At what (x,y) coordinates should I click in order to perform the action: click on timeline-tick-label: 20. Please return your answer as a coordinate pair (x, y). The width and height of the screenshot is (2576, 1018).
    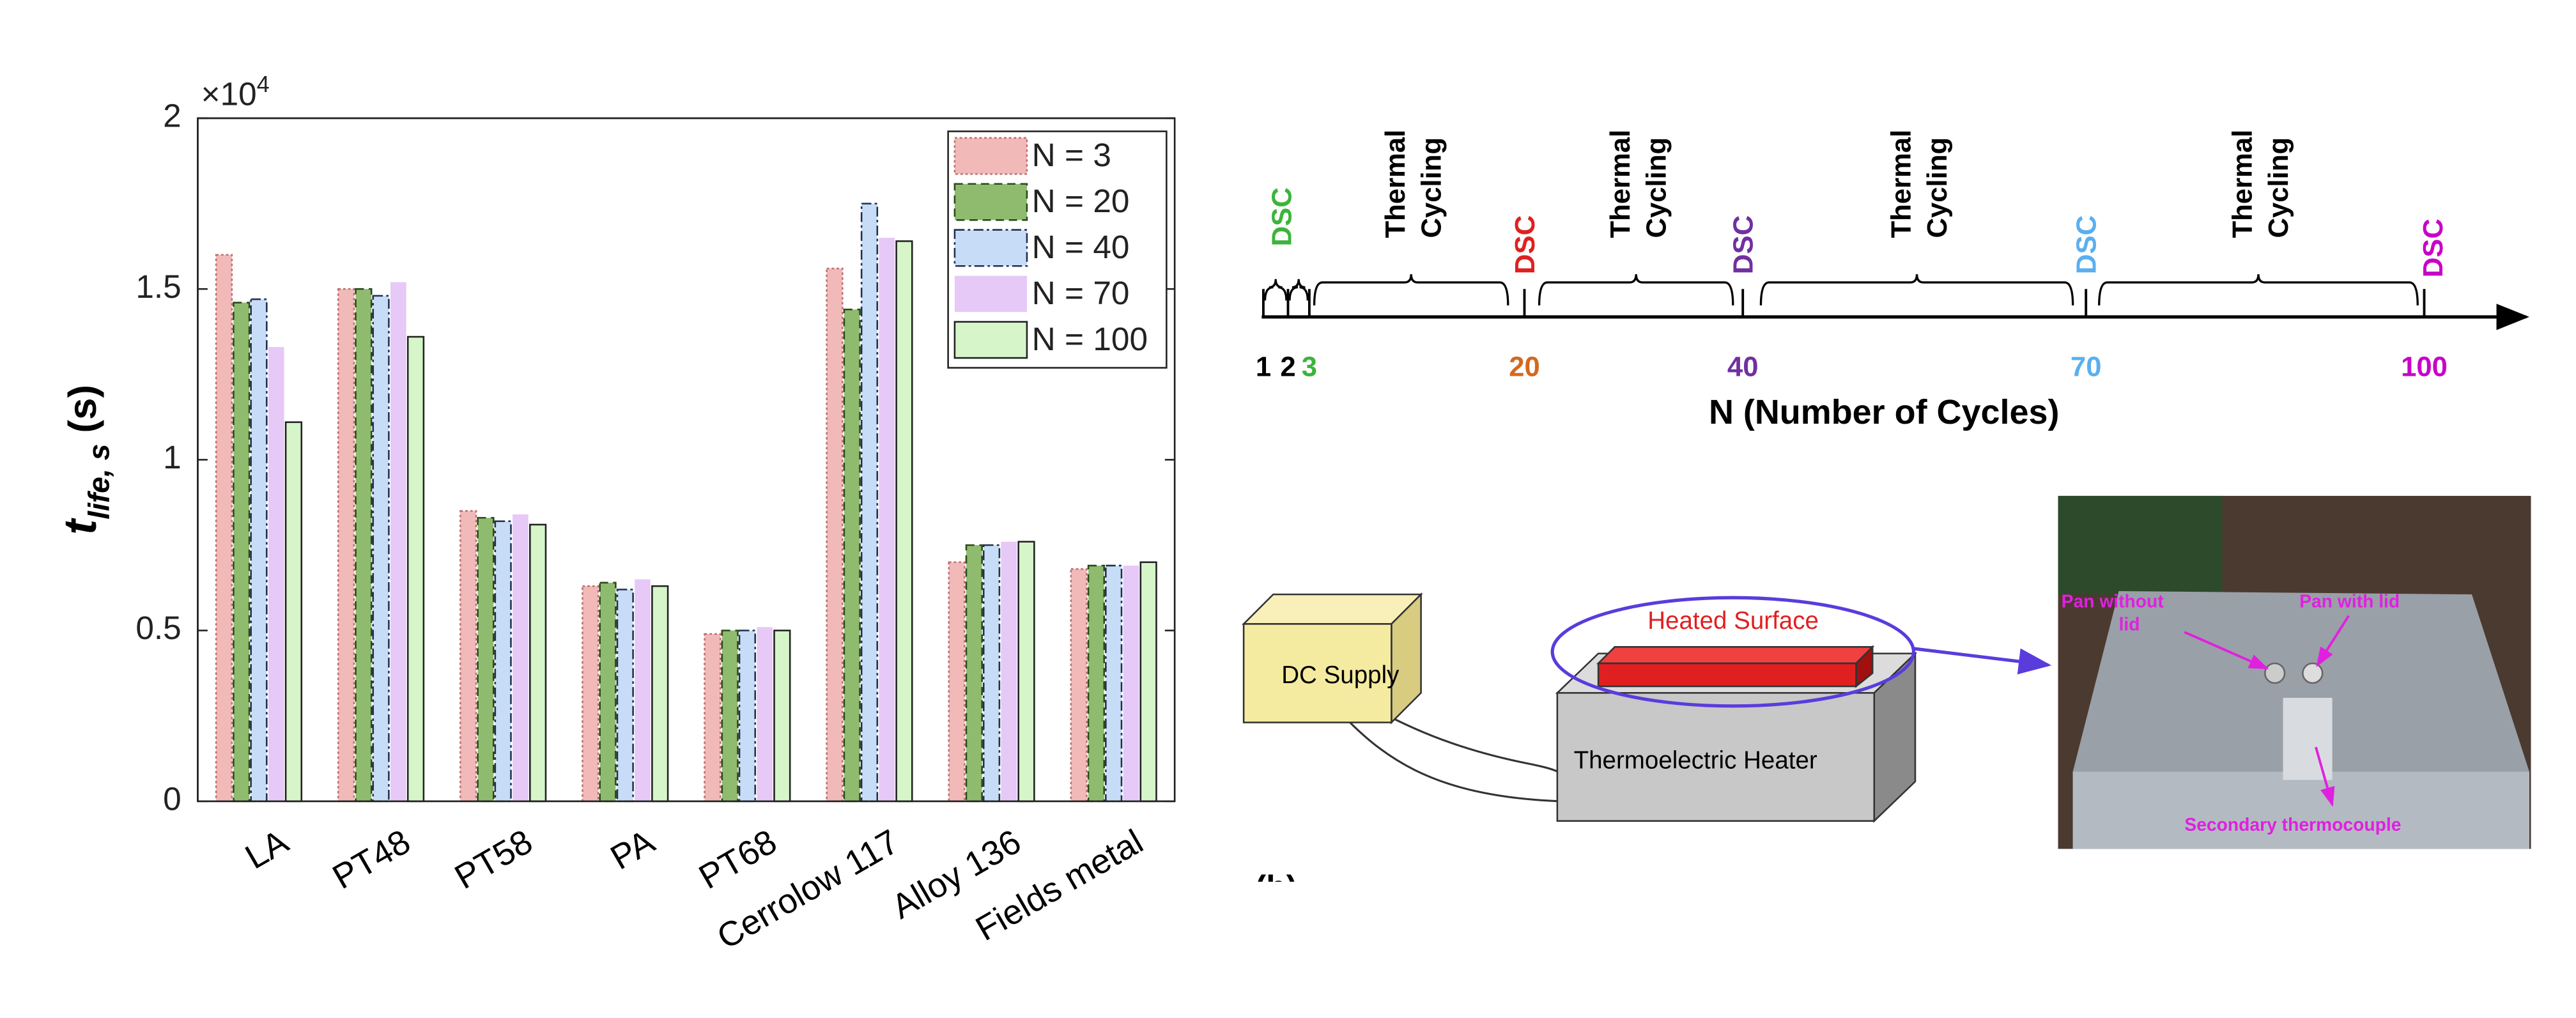
    Looking at the image, I should click on (1524, 366).